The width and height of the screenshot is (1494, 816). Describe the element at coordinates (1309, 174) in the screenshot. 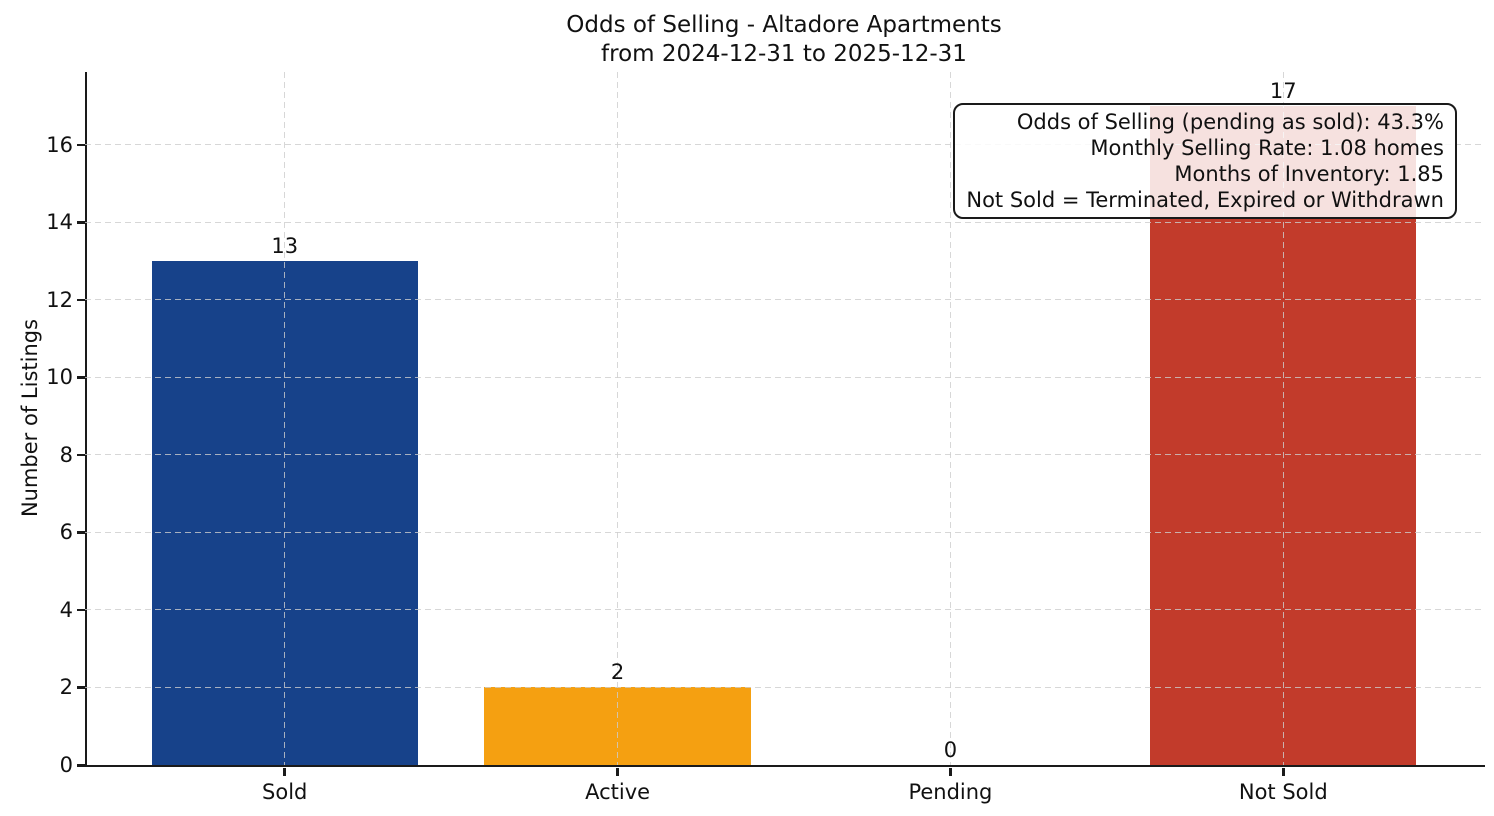

I see `annotation-line-months-of-inventory: Months of Inventory: 1.85` at that location.